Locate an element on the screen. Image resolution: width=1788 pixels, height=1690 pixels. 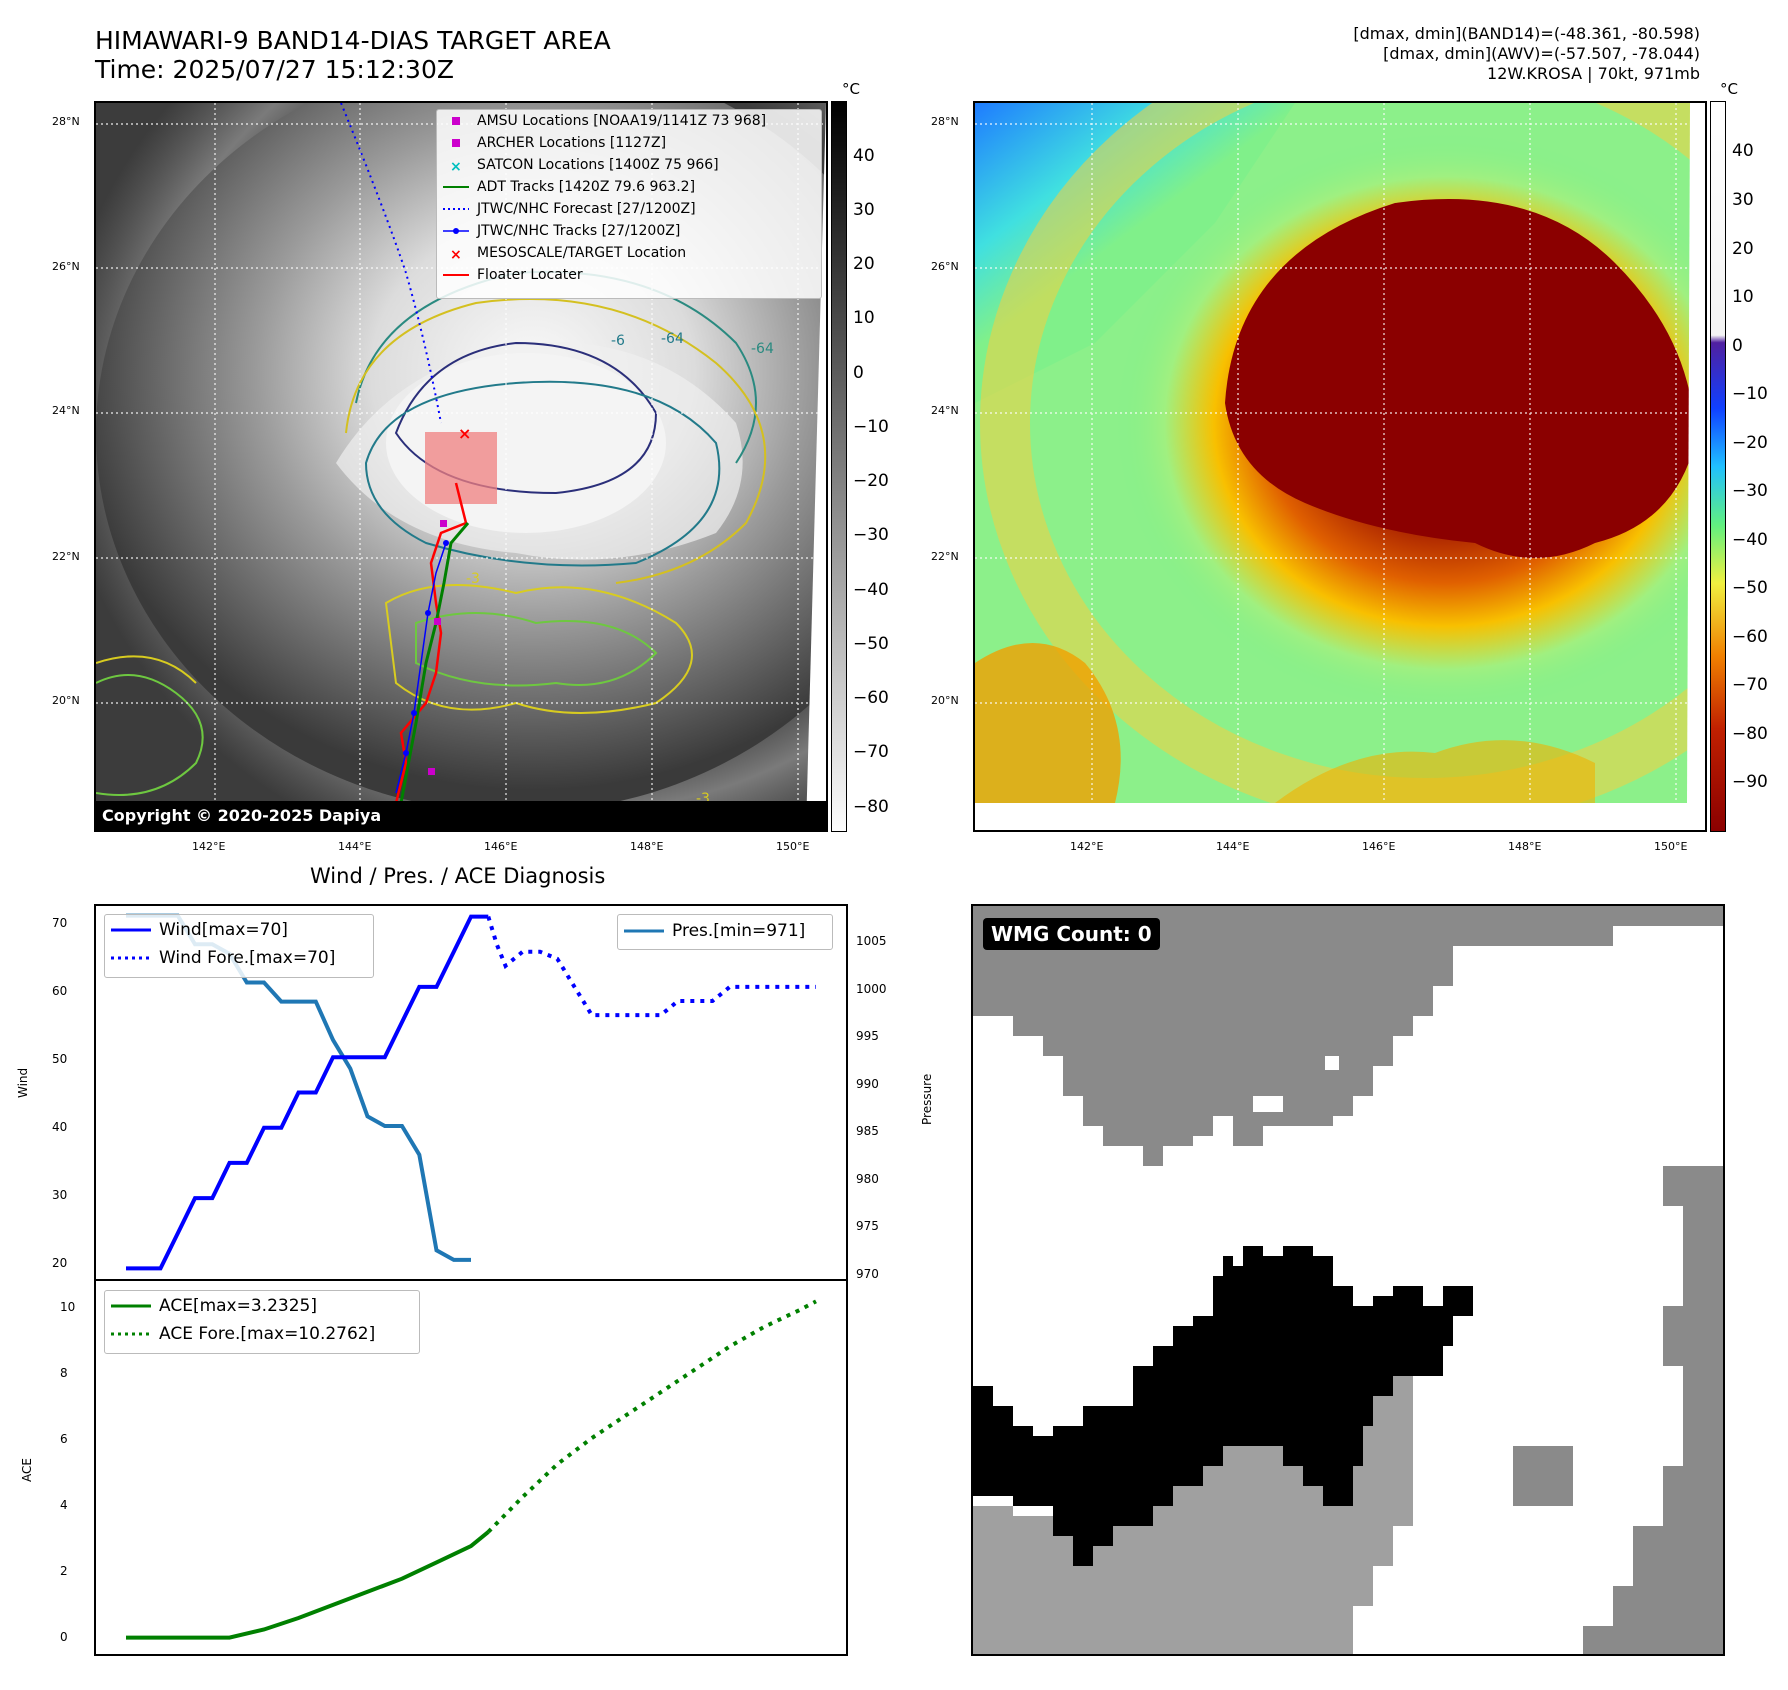
ace-legend: ACE[max=3.2325] ACE Fore.[max=10.2762] is located at coordinates (262, 1322).